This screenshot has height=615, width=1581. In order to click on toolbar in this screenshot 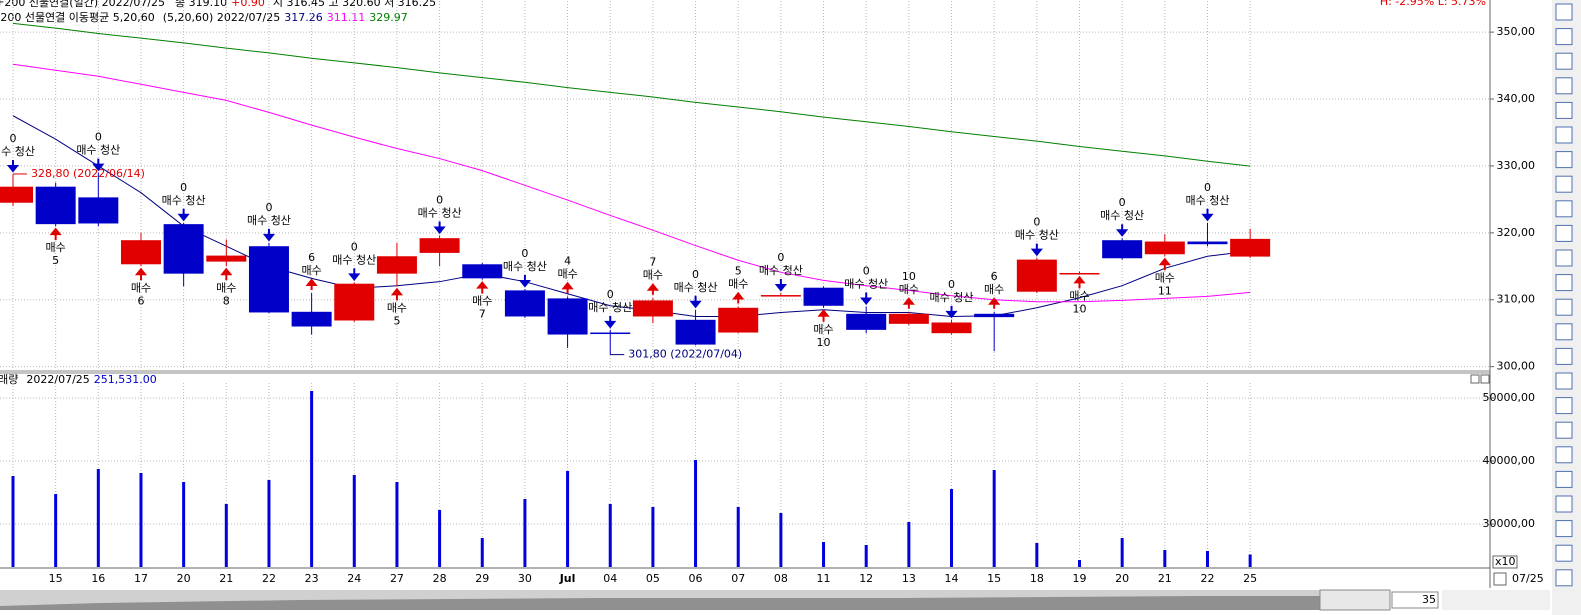, I will do `click(1566, 307)`.